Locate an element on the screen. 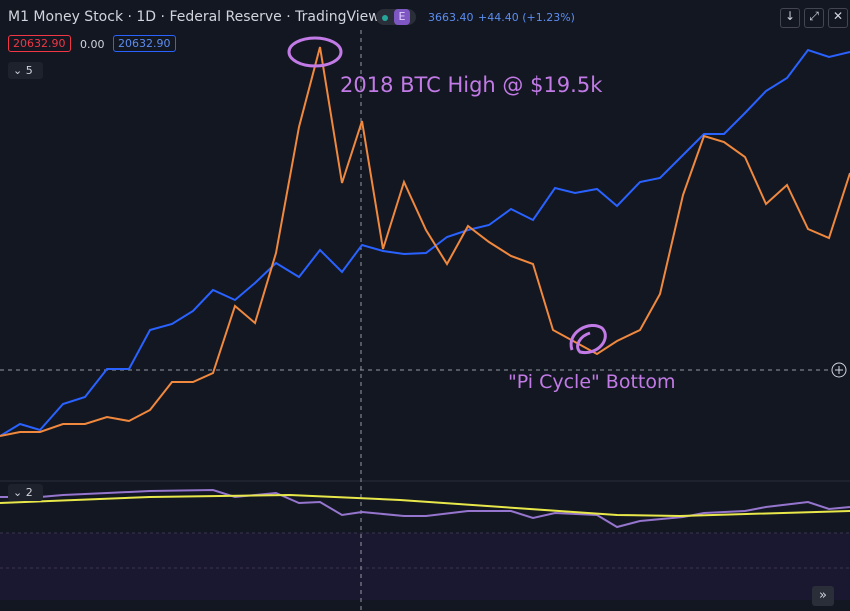 This screenshot has height=611, width=850. earnings-badge: E is located at coordinates (402, 17).